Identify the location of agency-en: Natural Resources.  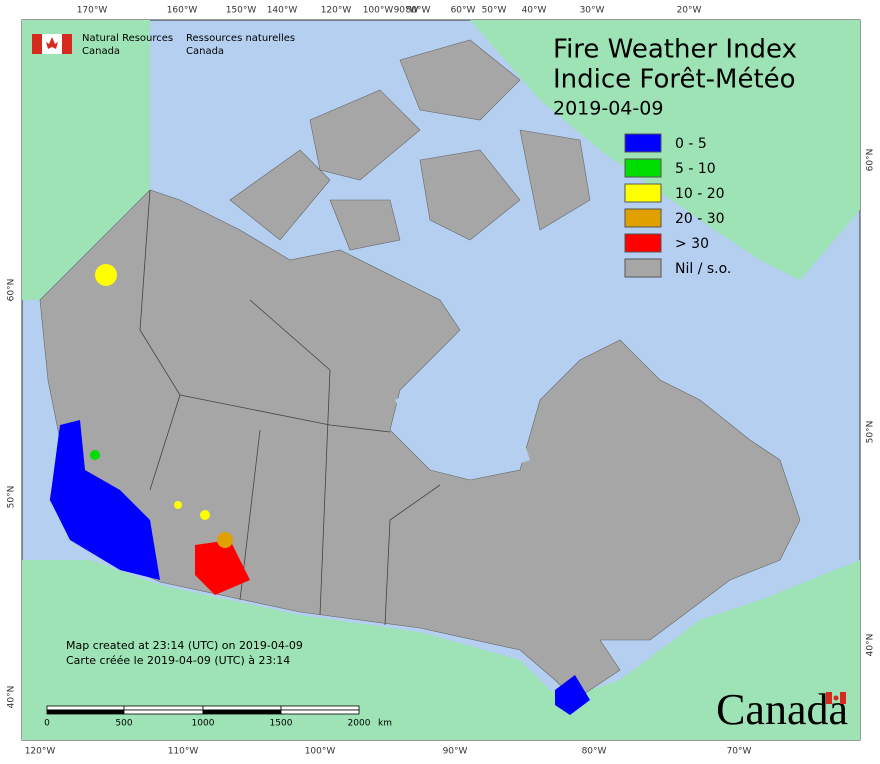
(127, 38).